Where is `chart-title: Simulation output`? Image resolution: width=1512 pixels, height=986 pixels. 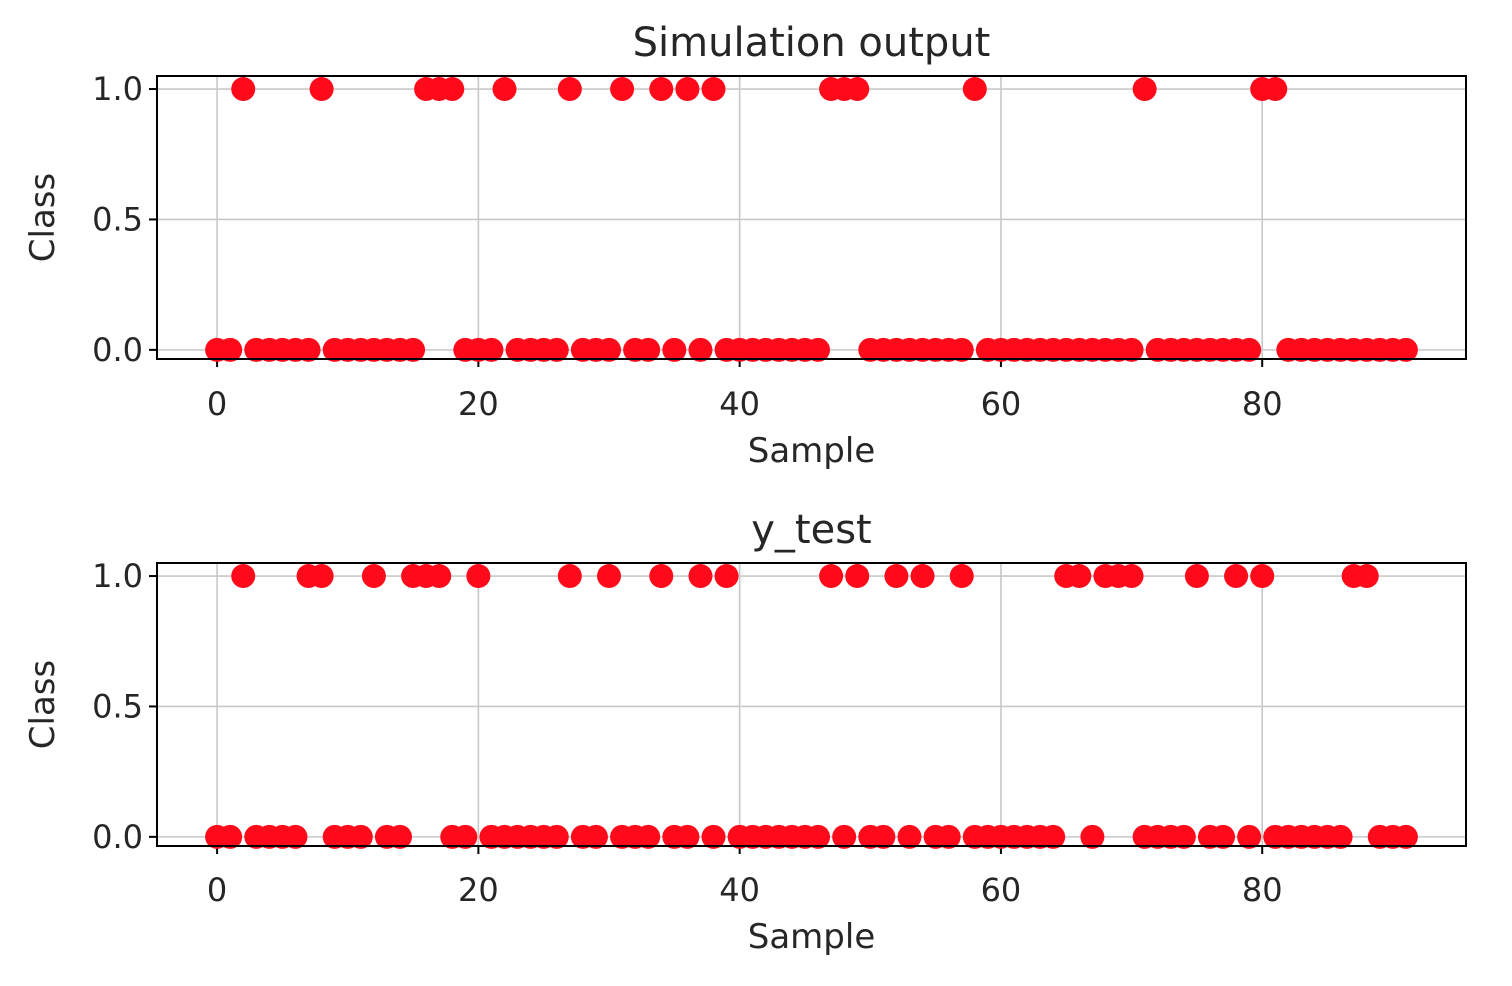
chart-title: Simulation output is located at coordinates (812, 43).